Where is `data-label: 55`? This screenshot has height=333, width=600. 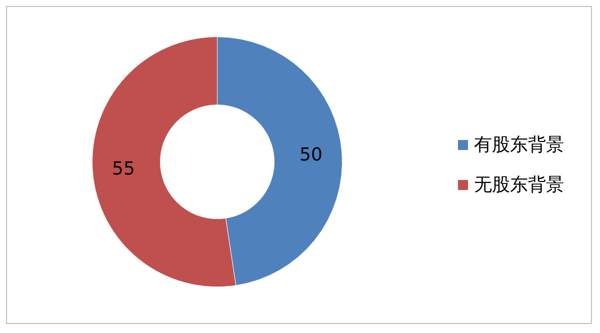
data-label: 55 is located at coordinates (123, 169).